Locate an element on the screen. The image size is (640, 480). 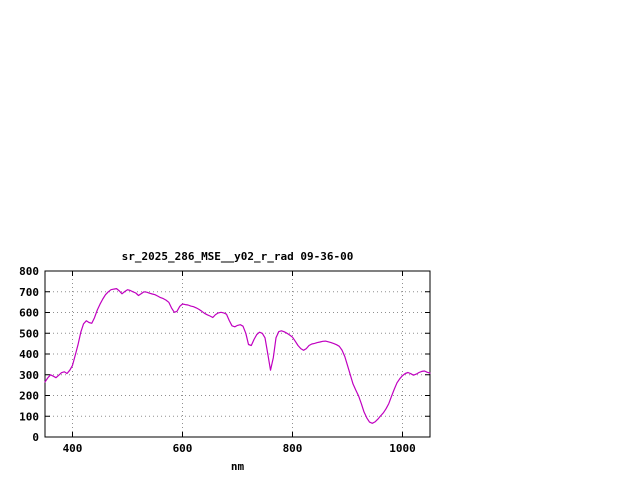
y-tick-label: 600 is located at coordinates (29, 313).